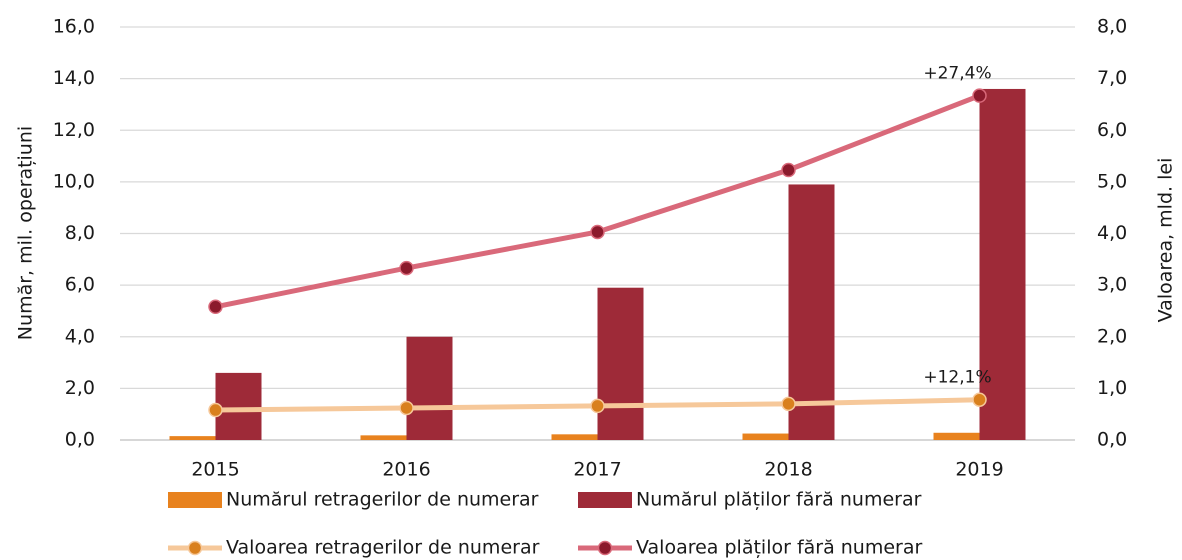 This screenshot has width=1182, height=560. Describe the element at coordinates (74, 130) in the screenshot. I see `y-tick-label: 12,0` at that location.